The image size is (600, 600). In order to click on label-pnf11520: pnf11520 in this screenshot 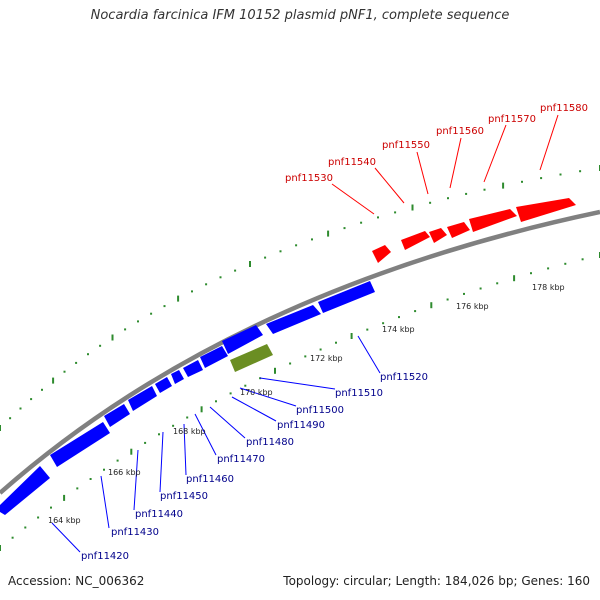, I will do `click(404, 377)`.